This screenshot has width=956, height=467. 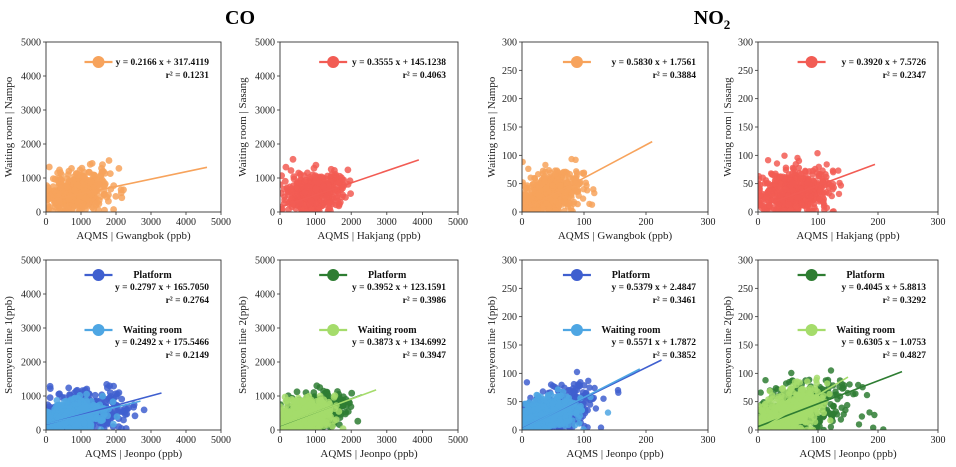 I want to click on legend-r2: r² = 0.2764, so click(x=188, y=301).